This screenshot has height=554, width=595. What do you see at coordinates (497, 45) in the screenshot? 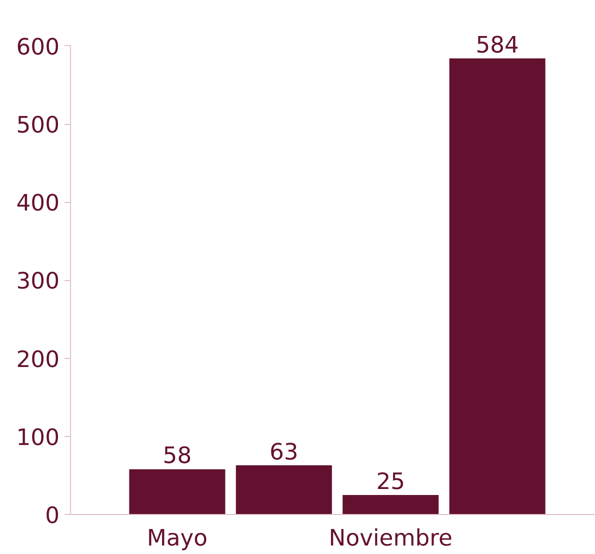
I see `data-label: 584` at bounding box center [497, 45].